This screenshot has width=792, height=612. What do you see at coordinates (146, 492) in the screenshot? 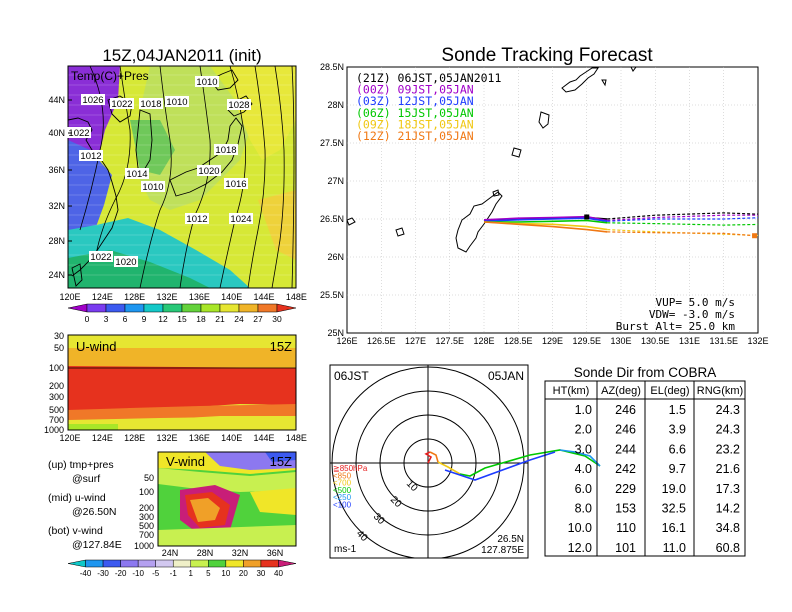
I see `v-level-tick: 100` at bounding box center [146, 492].